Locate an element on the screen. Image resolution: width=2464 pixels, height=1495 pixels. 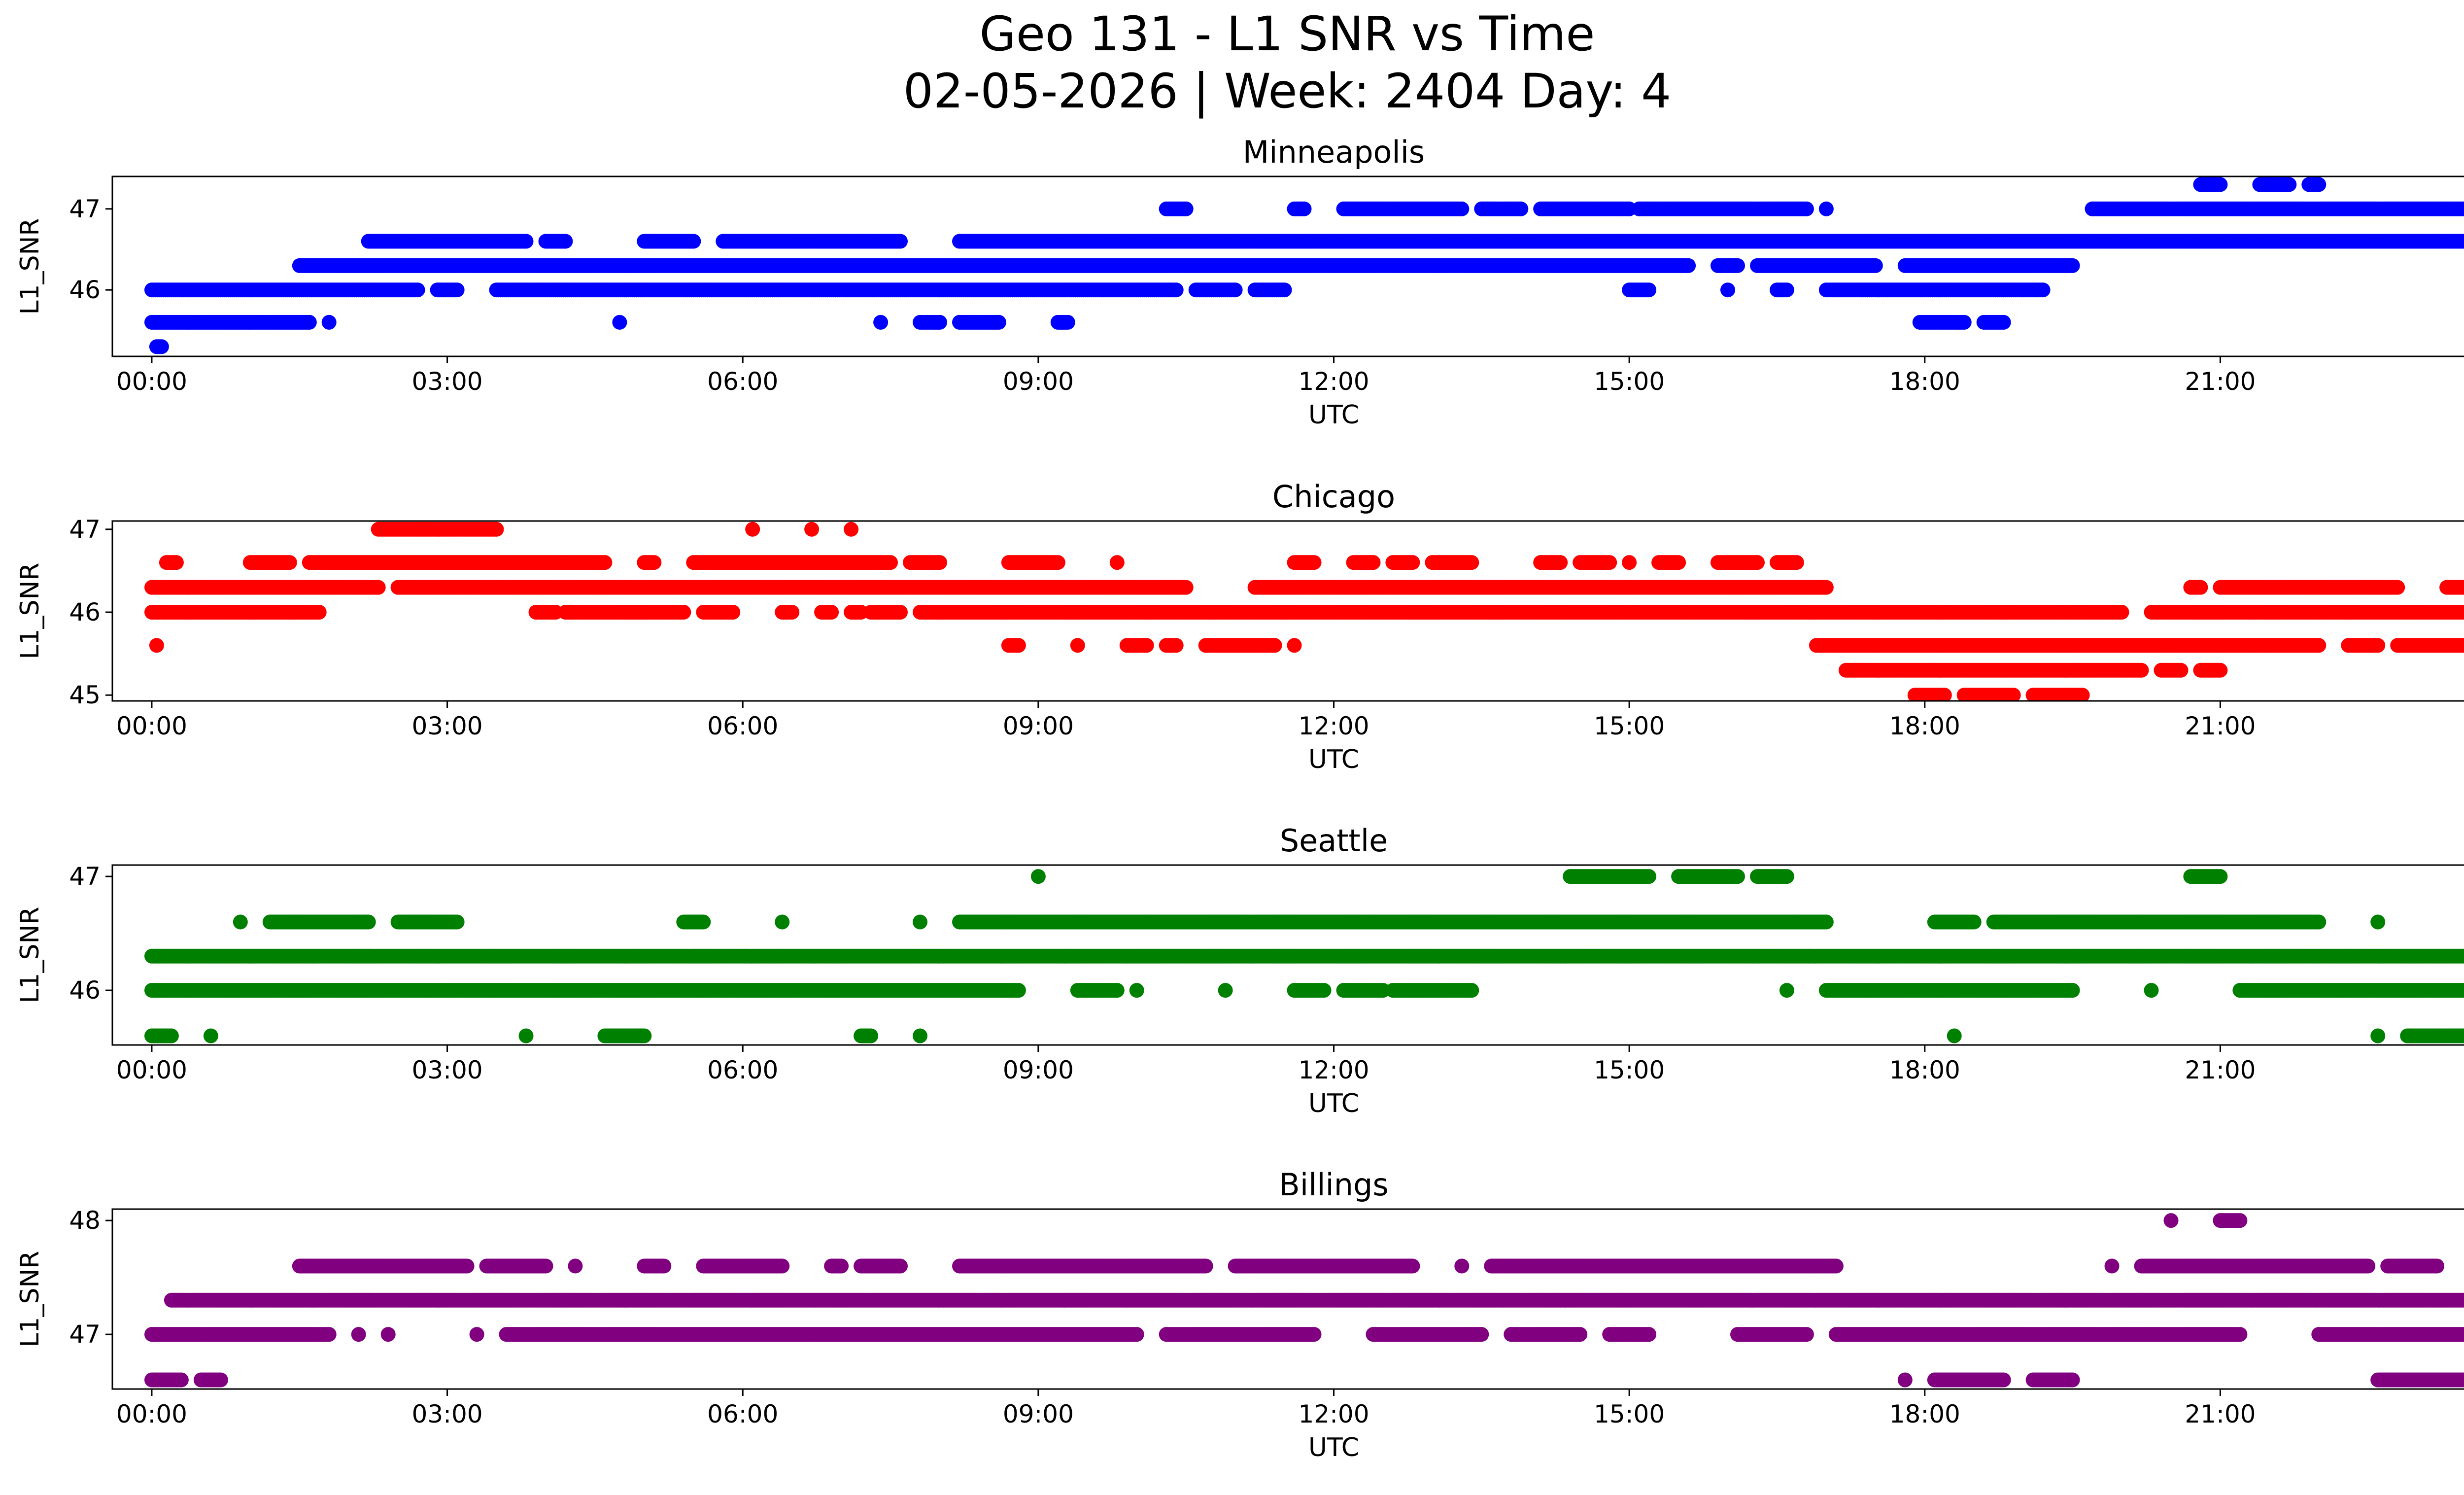
chart-0-title: Minneapolis is located at coordinates (1334, 152).